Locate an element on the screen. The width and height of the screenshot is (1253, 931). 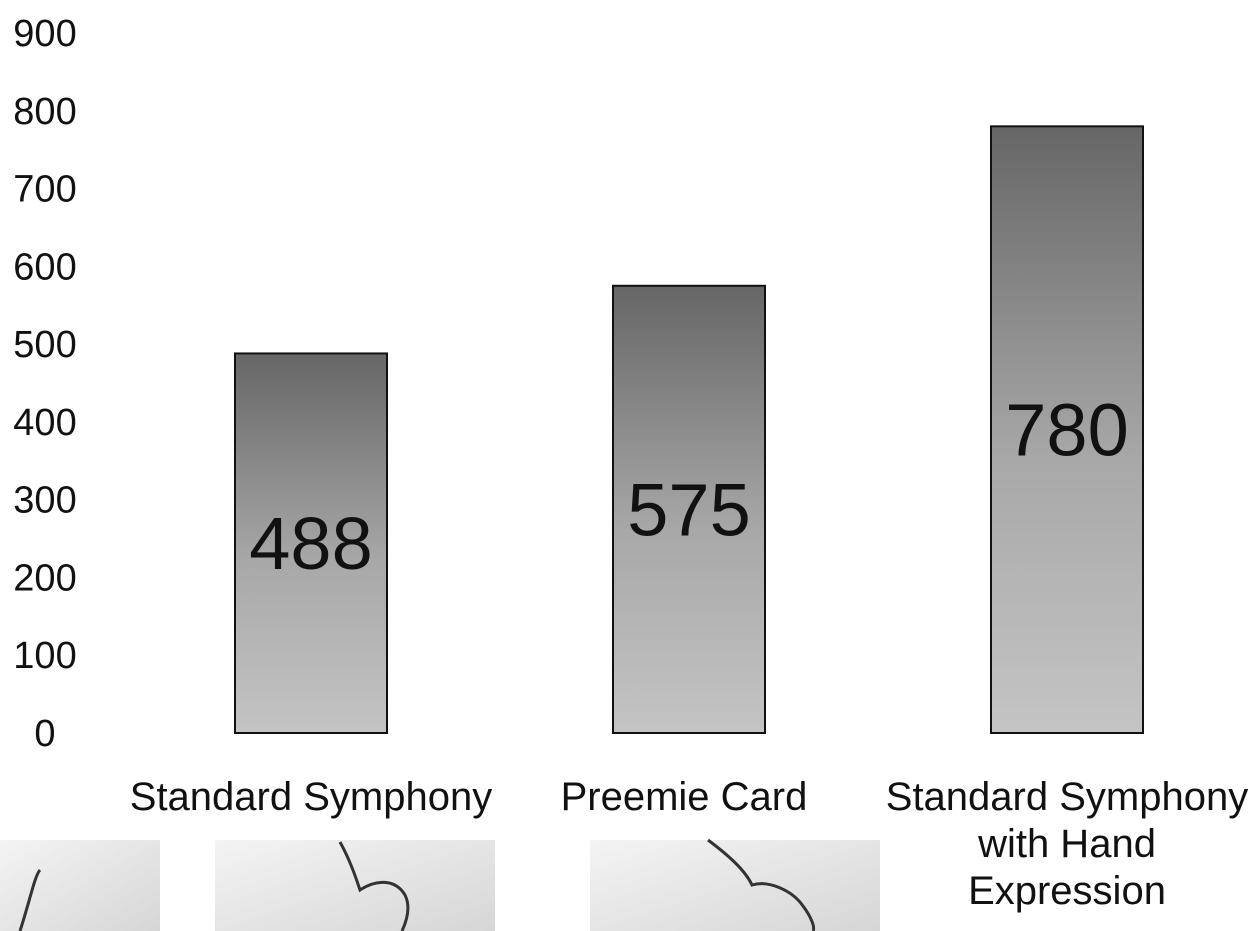
bar-value-label: 575 is located at coordinates (688, 509).